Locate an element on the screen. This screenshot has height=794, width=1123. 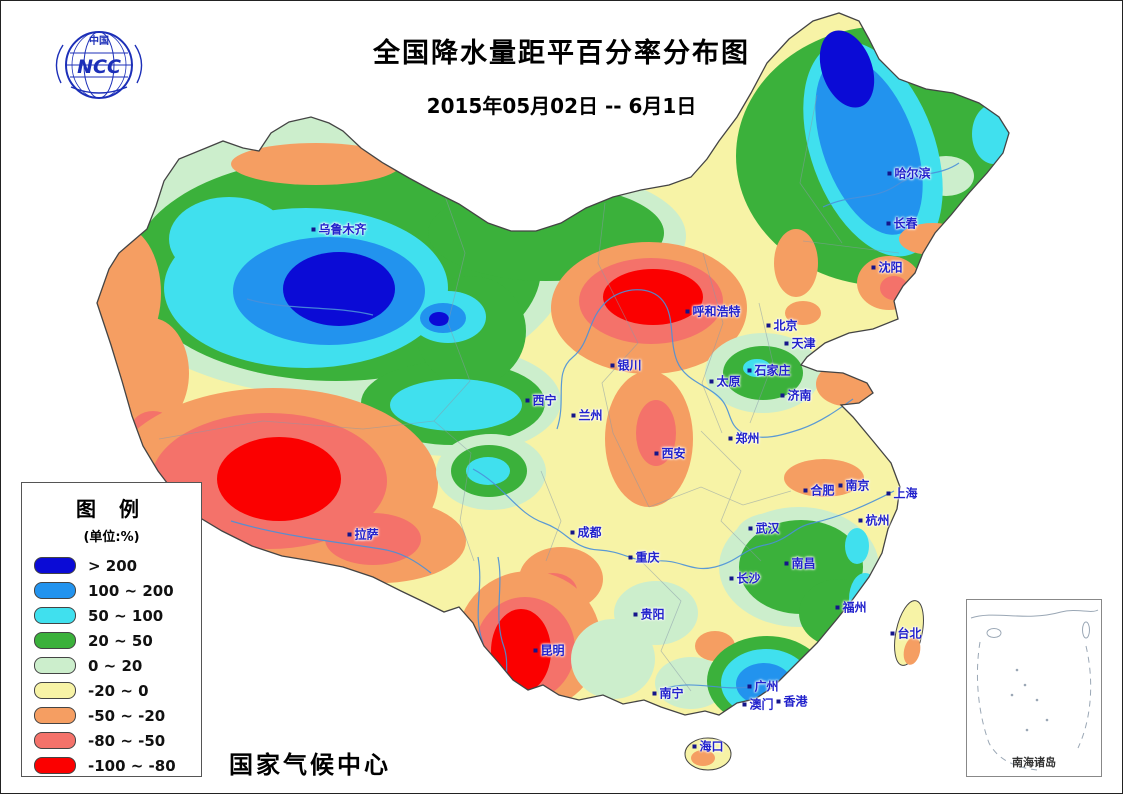
songhua-river is located at coordinates (891, 185).